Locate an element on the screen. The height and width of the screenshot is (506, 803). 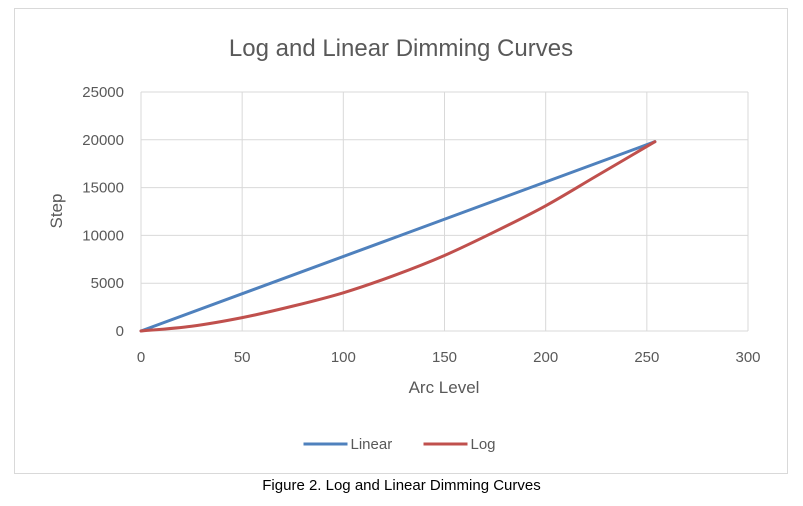
x-tick-label: 100 is located at coordinates (343, 357).